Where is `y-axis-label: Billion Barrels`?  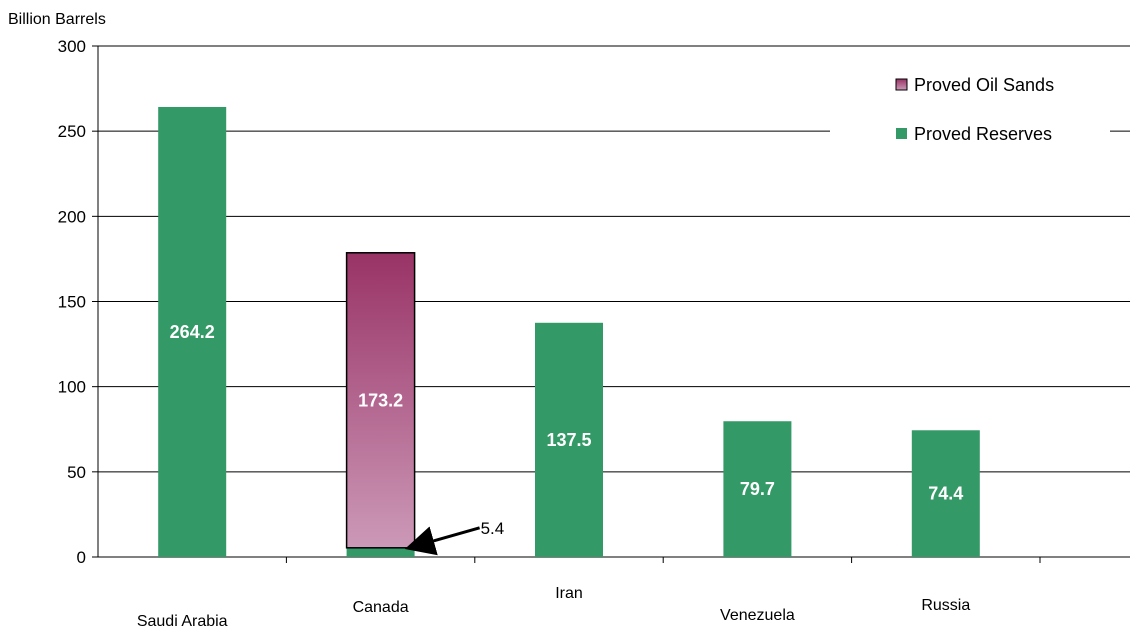
y-axis-label: Billion Barrels is located at coordinates (57, 19).